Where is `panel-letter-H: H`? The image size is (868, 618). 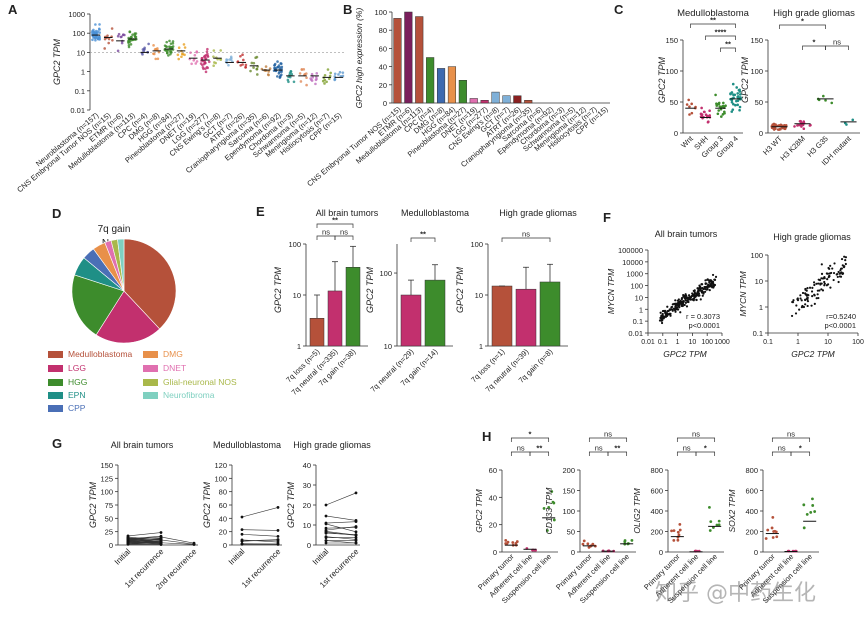 panel-letter-H: H is located at coordinates (486, 436).